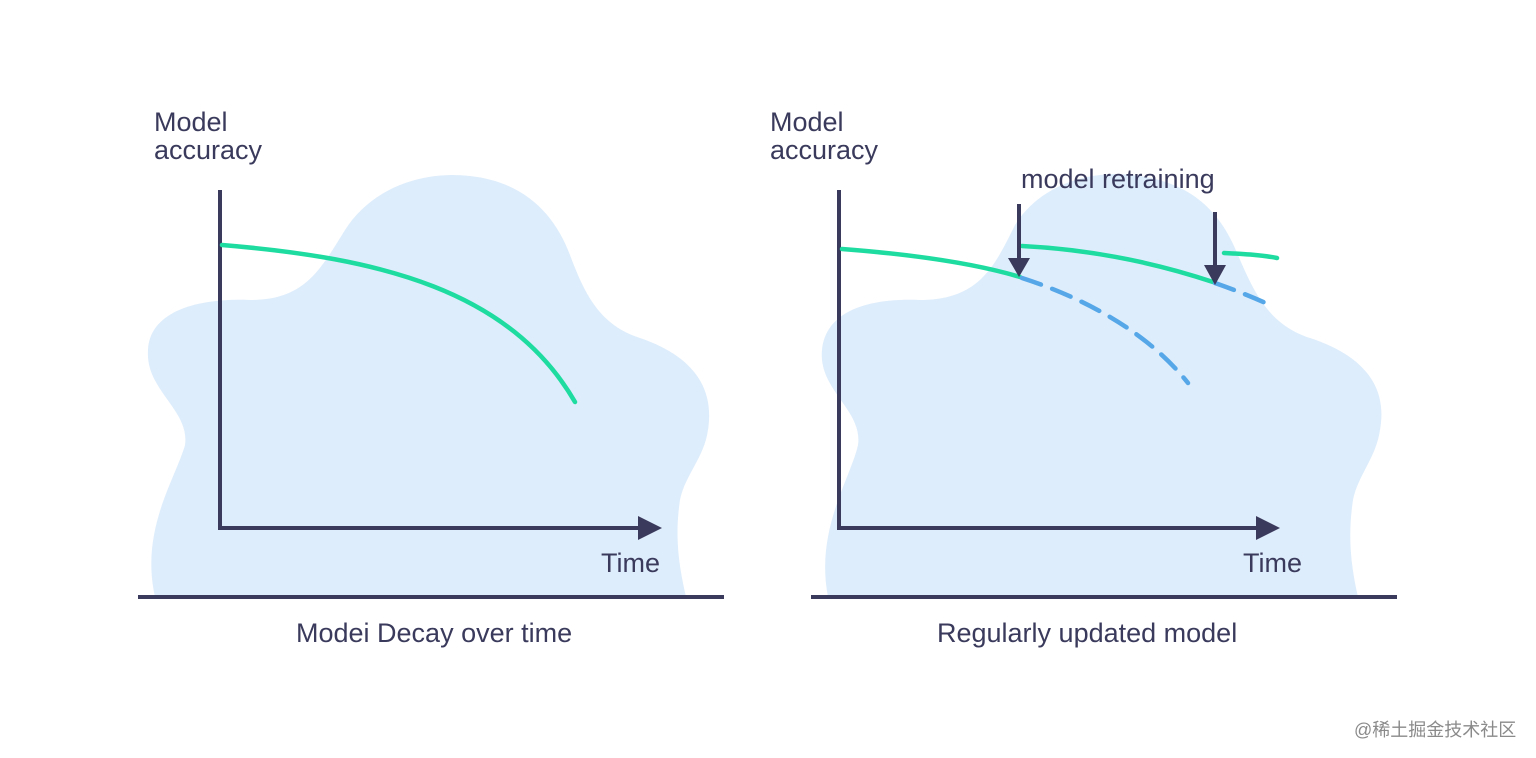 The image size is (1536, 758). I want to click on right-y-axis-label: Model accuracy, so click(824, 136).